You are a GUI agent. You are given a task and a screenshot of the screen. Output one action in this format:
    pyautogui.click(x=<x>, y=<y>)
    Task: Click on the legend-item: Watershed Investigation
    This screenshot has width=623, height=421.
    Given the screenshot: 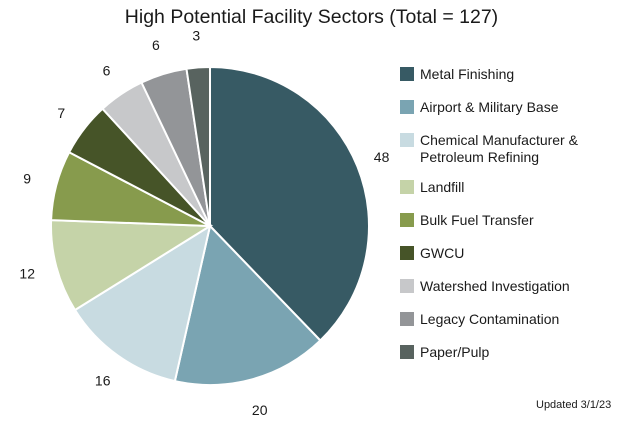 What is the action you would take?
    pyautogui.click(x=485, y=286)
    